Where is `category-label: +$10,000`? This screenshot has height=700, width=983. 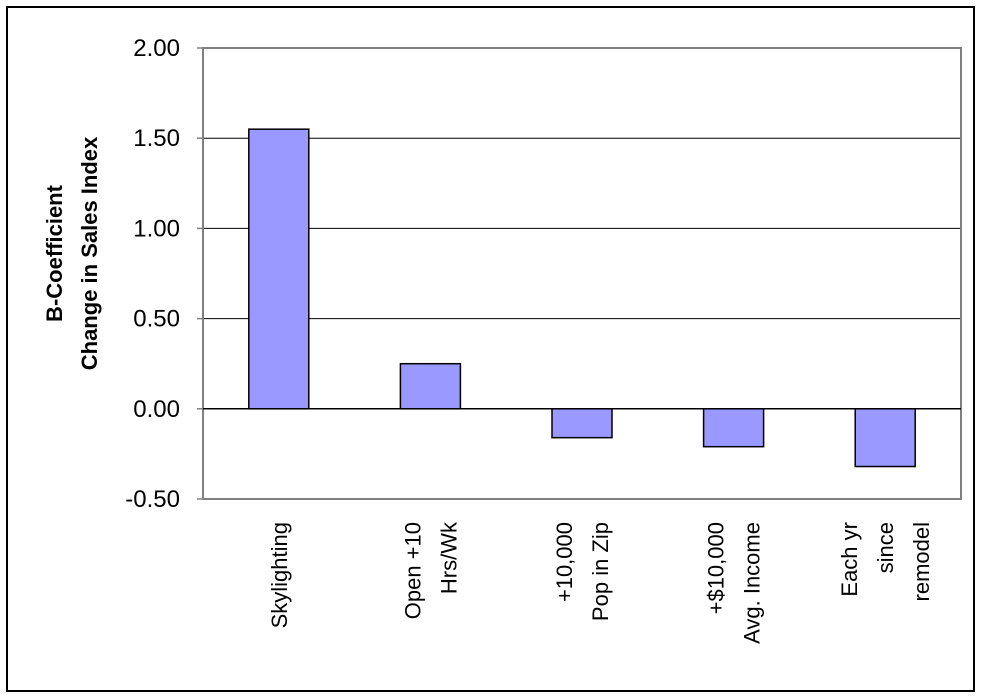 category-label: +$10,000 is located at coordinates (716, 568).